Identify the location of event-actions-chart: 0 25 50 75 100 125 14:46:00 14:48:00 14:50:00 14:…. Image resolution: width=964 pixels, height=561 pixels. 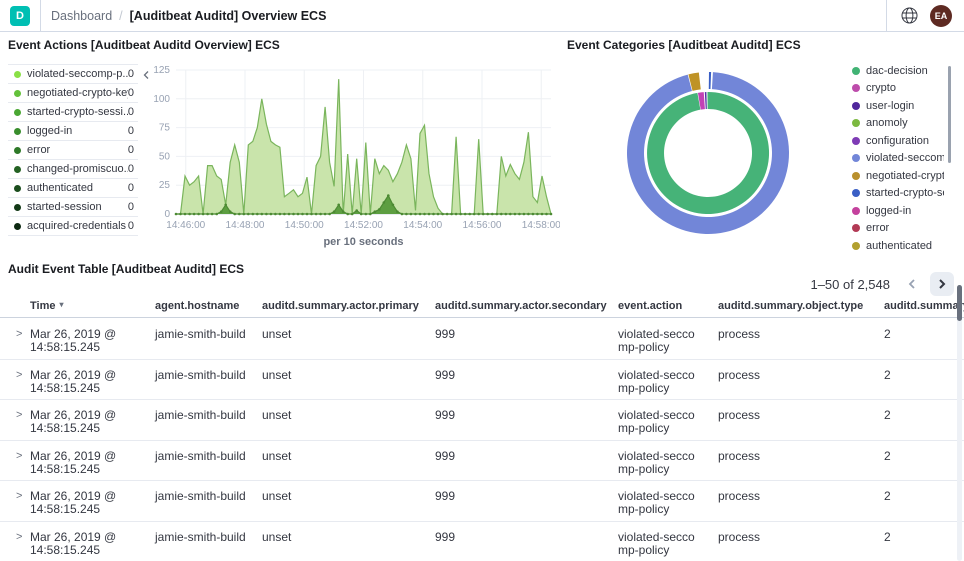
(356, 157).